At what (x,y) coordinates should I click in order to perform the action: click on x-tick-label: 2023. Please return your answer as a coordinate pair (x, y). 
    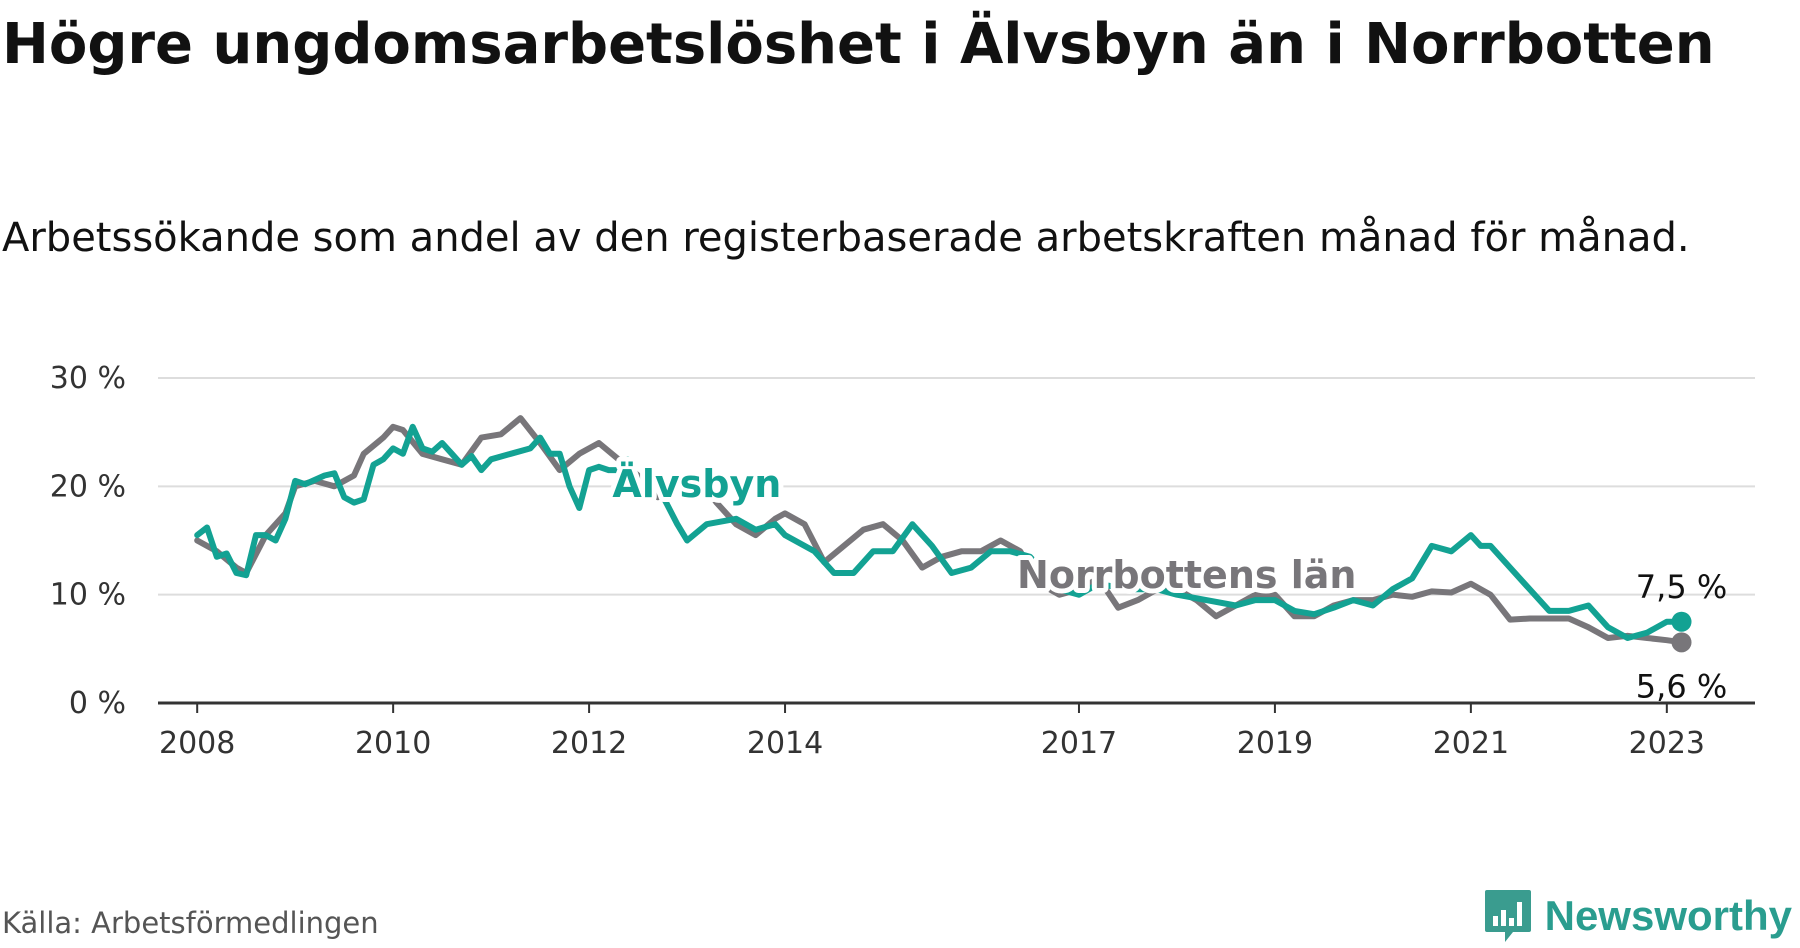
    Looking at the image, I should click on (1667, 743).